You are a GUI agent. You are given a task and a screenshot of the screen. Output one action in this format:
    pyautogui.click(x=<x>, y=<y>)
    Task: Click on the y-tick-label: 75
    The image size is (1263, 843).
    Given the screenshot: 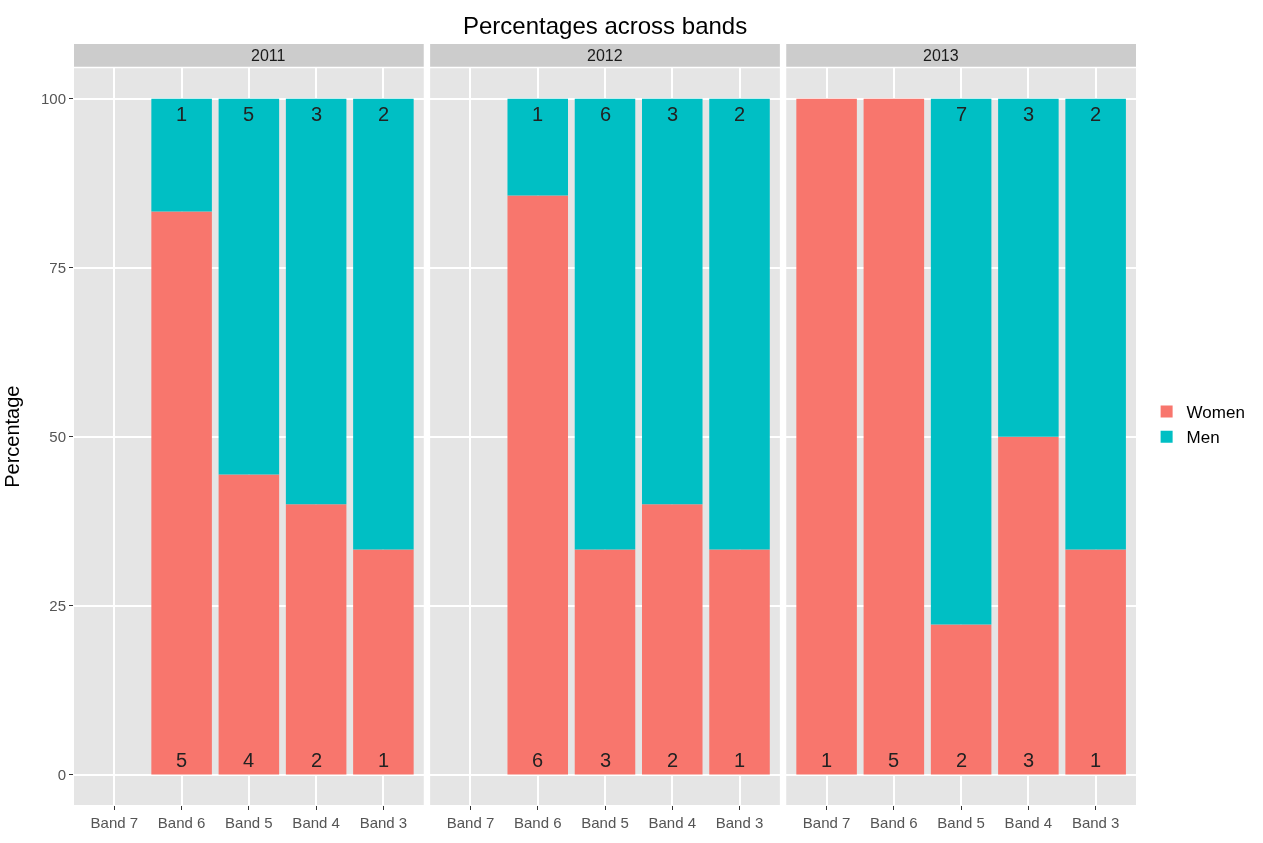 What is the action you would take?
    pyautogui.click(x=57, y=267)
    